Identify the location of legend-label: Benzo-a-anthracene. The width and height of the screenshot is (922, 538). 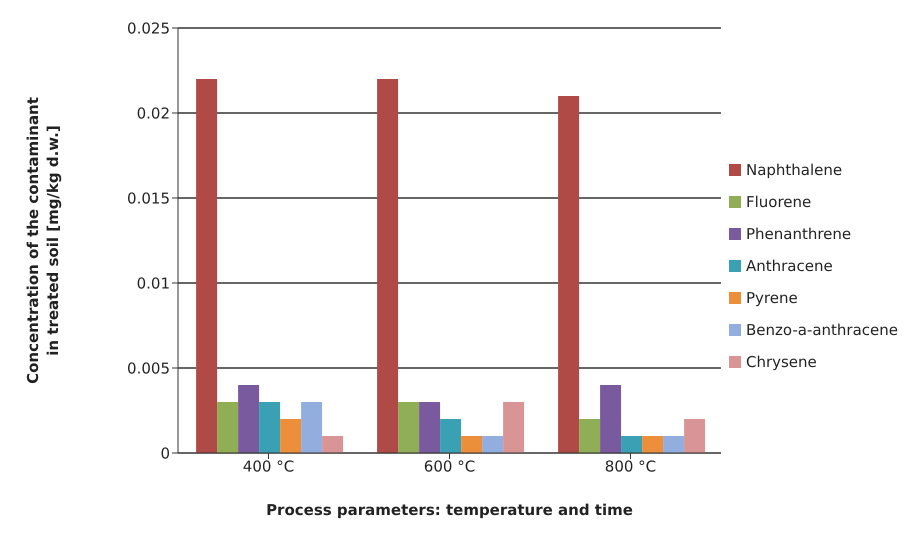
(822, 329).